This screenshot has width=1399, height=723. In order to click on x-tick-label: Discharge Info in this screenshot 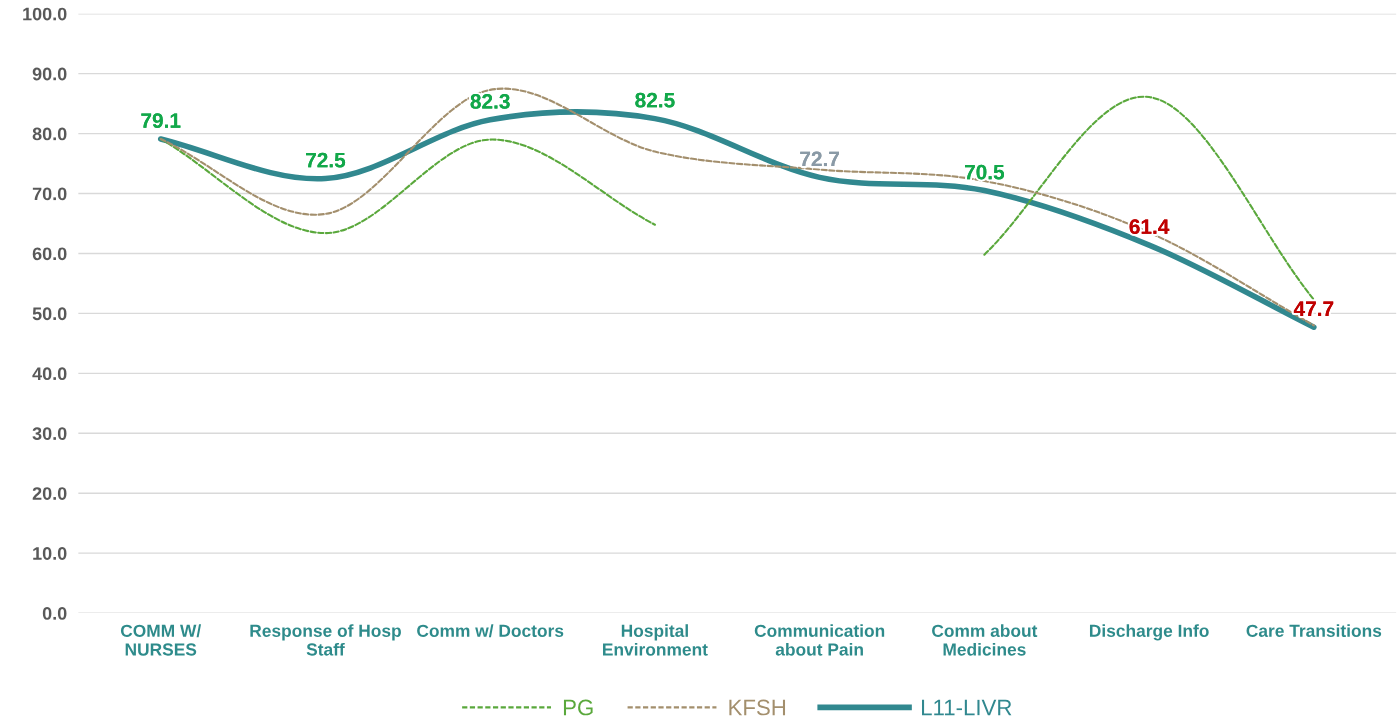, I will do `click(1149, 632)`.